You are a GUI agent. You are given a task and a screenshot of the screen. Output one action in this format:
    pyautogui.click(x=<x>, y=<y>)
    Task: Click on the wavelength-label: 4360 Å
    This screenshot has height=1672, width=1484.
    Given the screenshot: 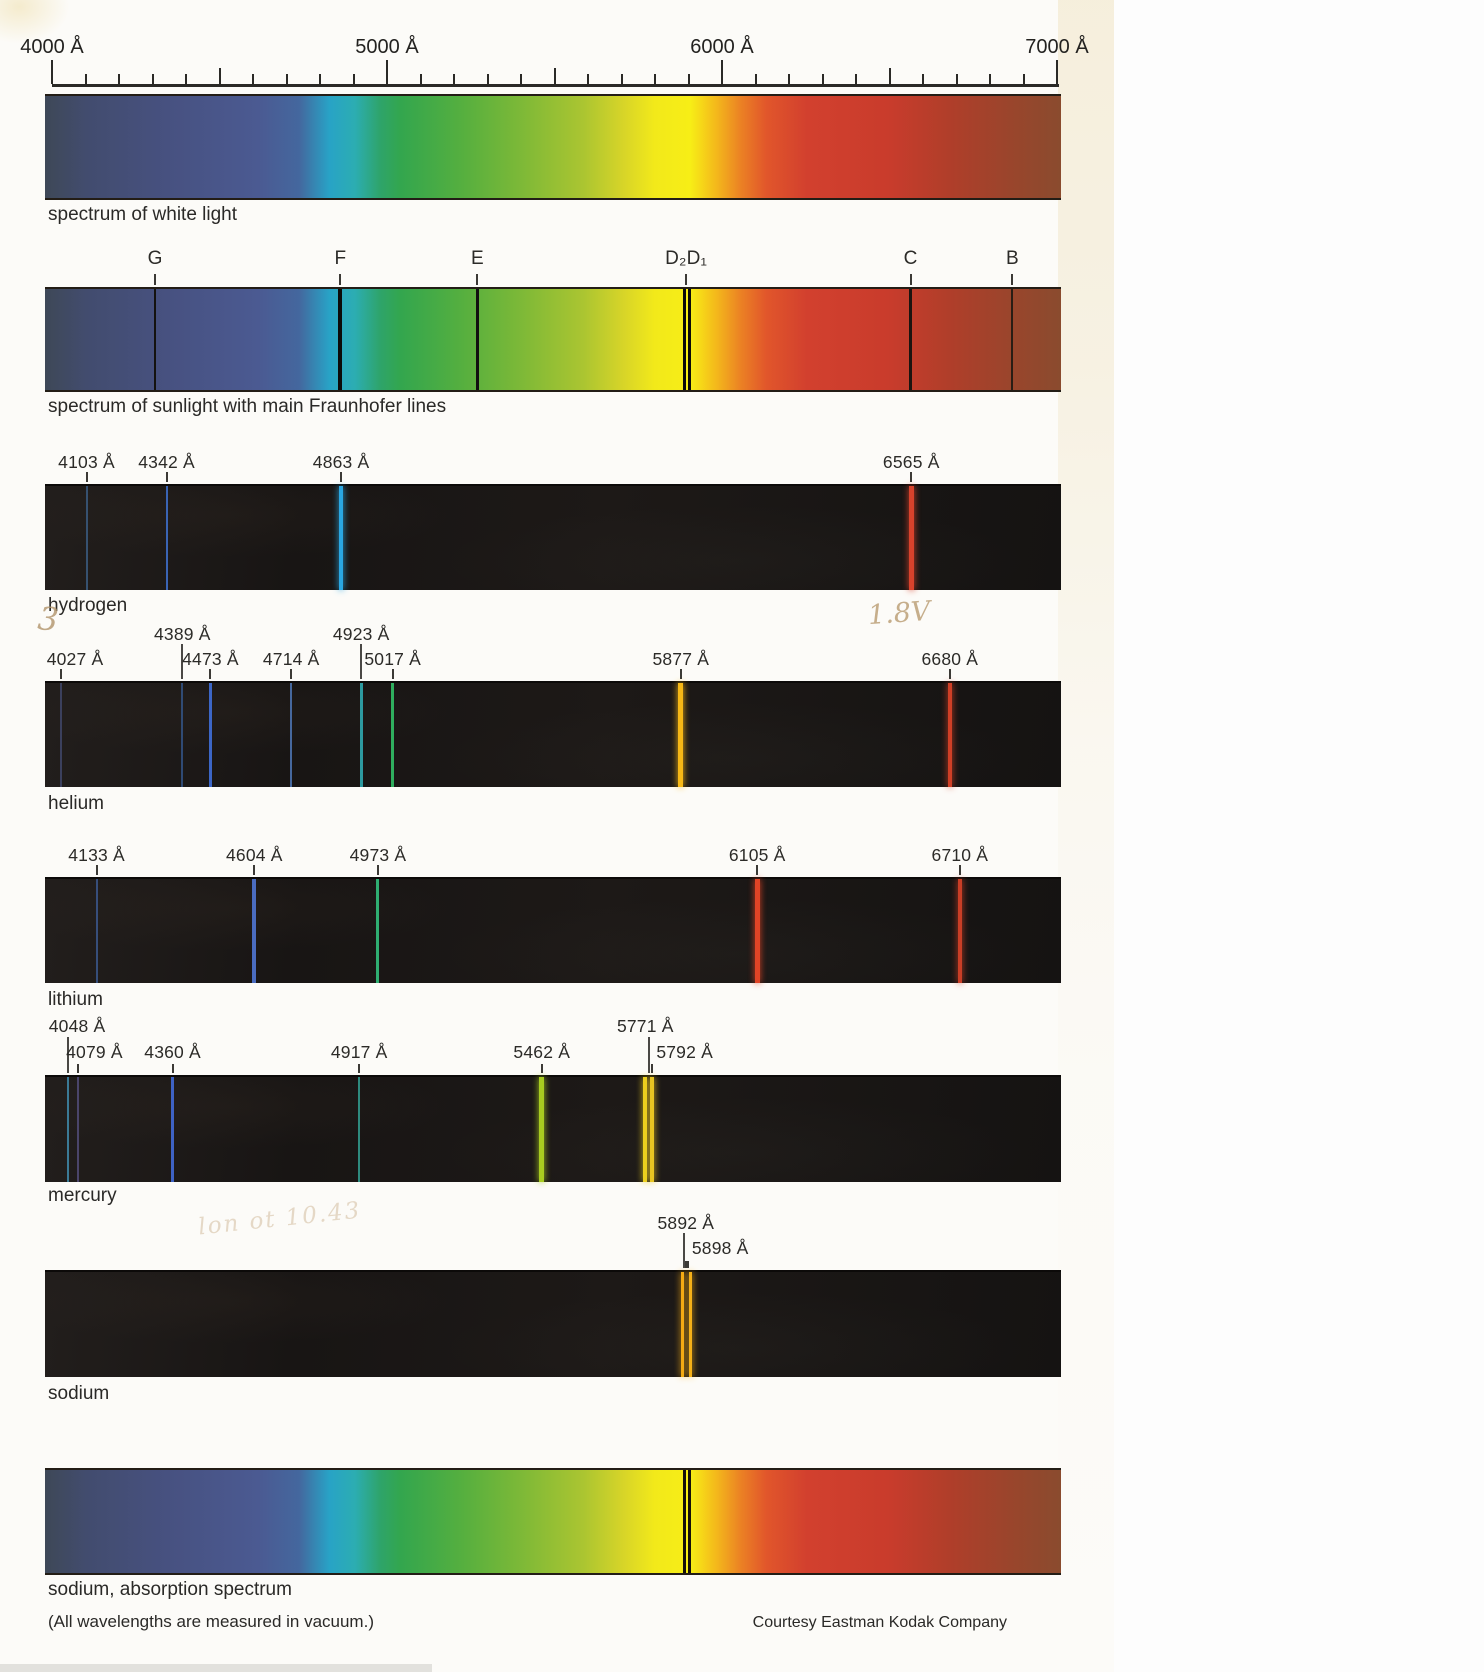 What is the action you would take?
    pyautogui.click(x=172, y=1052)
    